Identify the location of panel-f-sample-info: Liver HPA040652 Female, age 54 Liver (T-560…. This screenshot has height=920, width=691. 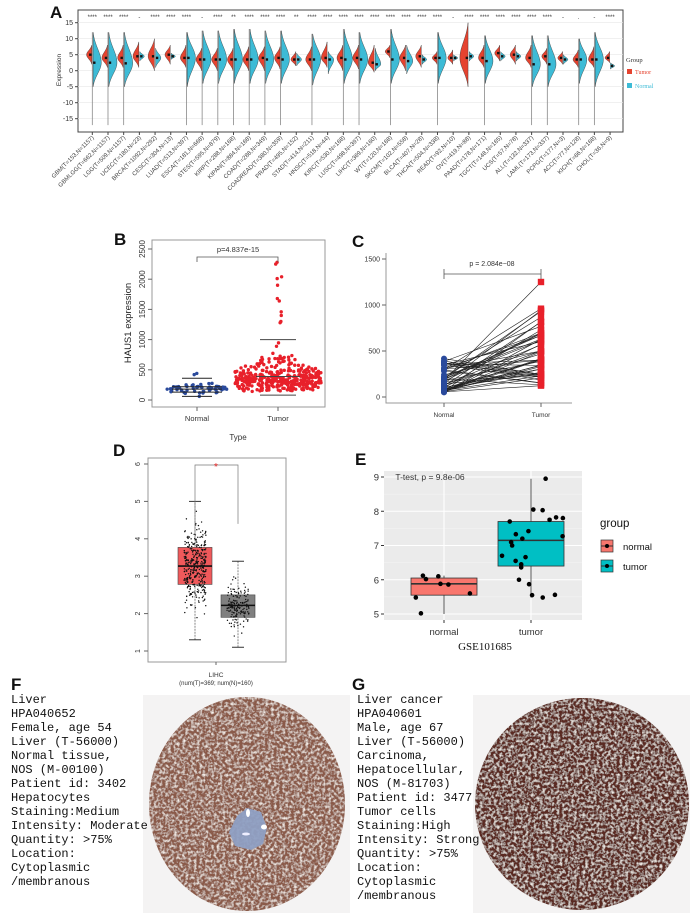
(79, 791).